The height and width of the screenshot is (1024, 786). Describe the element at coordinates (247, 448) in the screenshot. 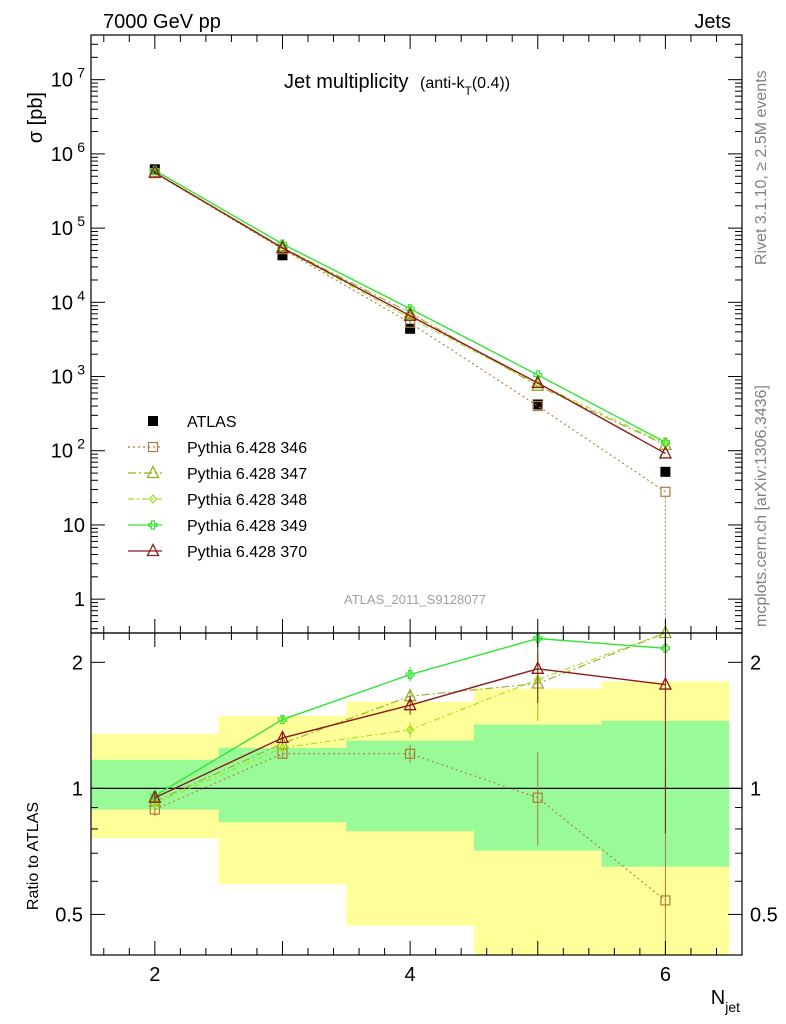

I see `legend-label: Pythia 6.428 346` at that location.